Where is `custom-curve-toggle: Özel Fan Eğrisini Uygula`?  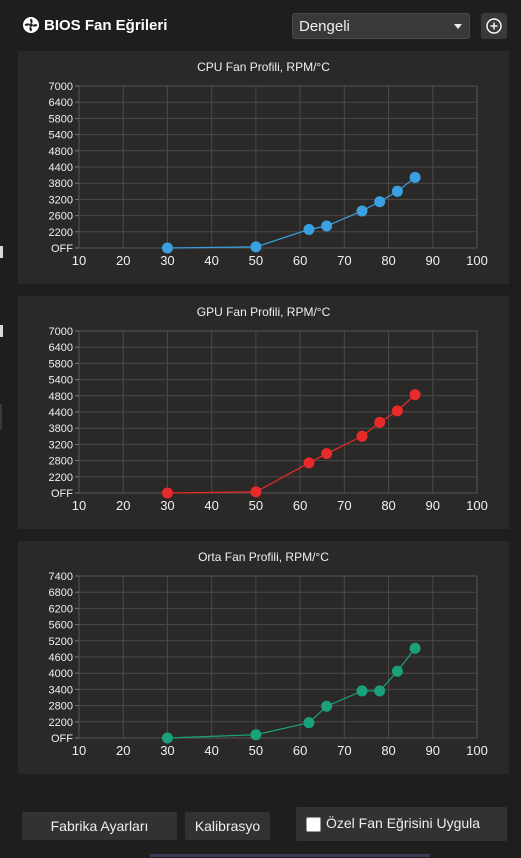
custom-curve-toggle: Özel Fan Eğrisini Uygula is located at coordinates (401, 824).